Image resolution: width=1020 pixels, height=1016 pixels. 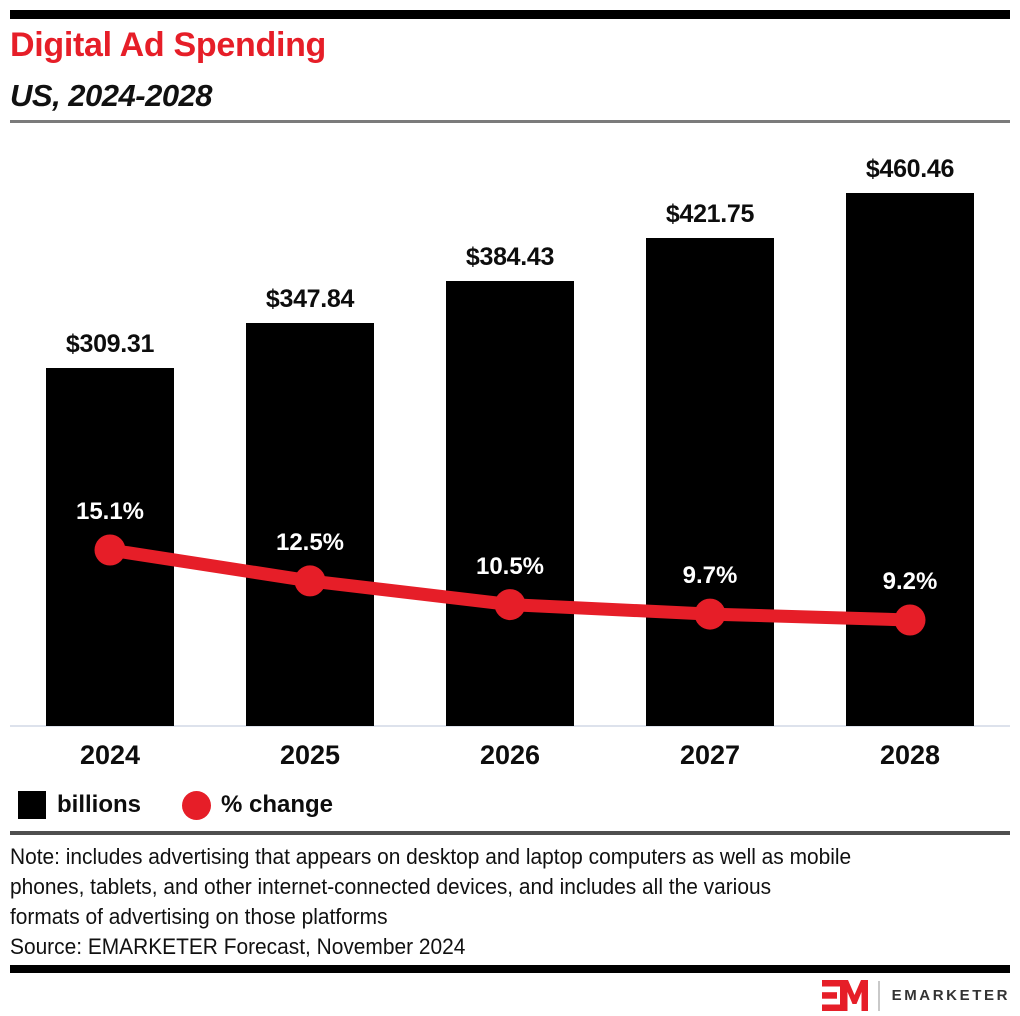 I want to click on legend-swatch-billions, so click(x=32, y=805).